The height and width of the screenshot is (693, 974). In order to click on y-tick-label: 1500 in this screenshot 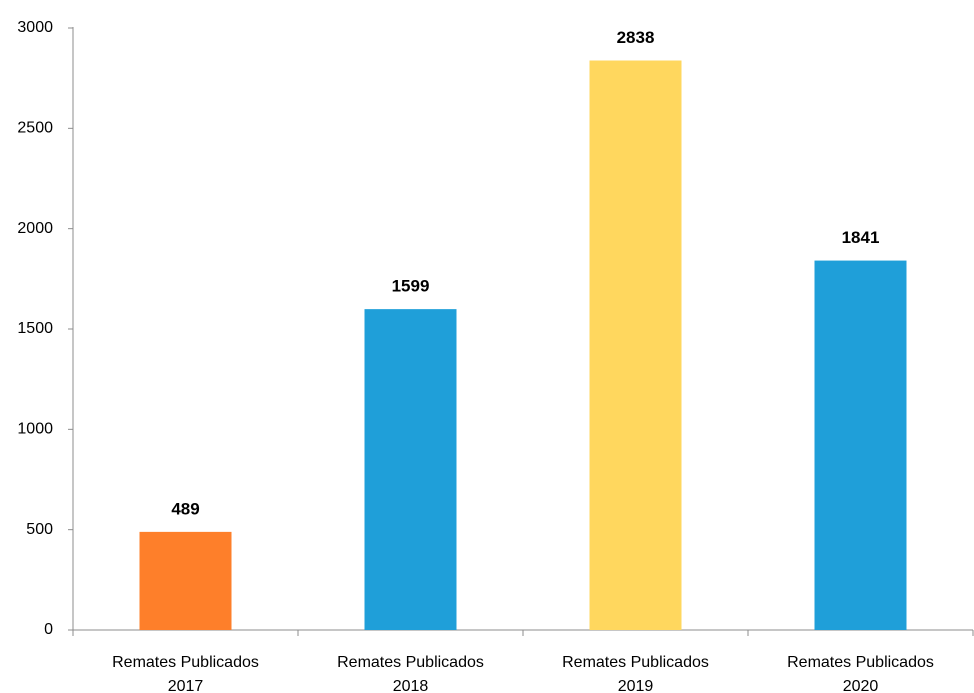, I will do `click(35, 328)`.